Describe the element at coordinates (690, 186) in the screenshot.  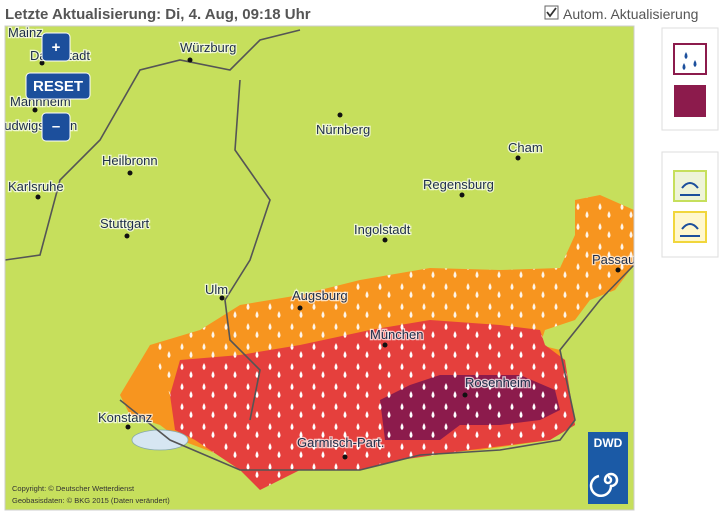
I see `coast-layer-button` at that location.